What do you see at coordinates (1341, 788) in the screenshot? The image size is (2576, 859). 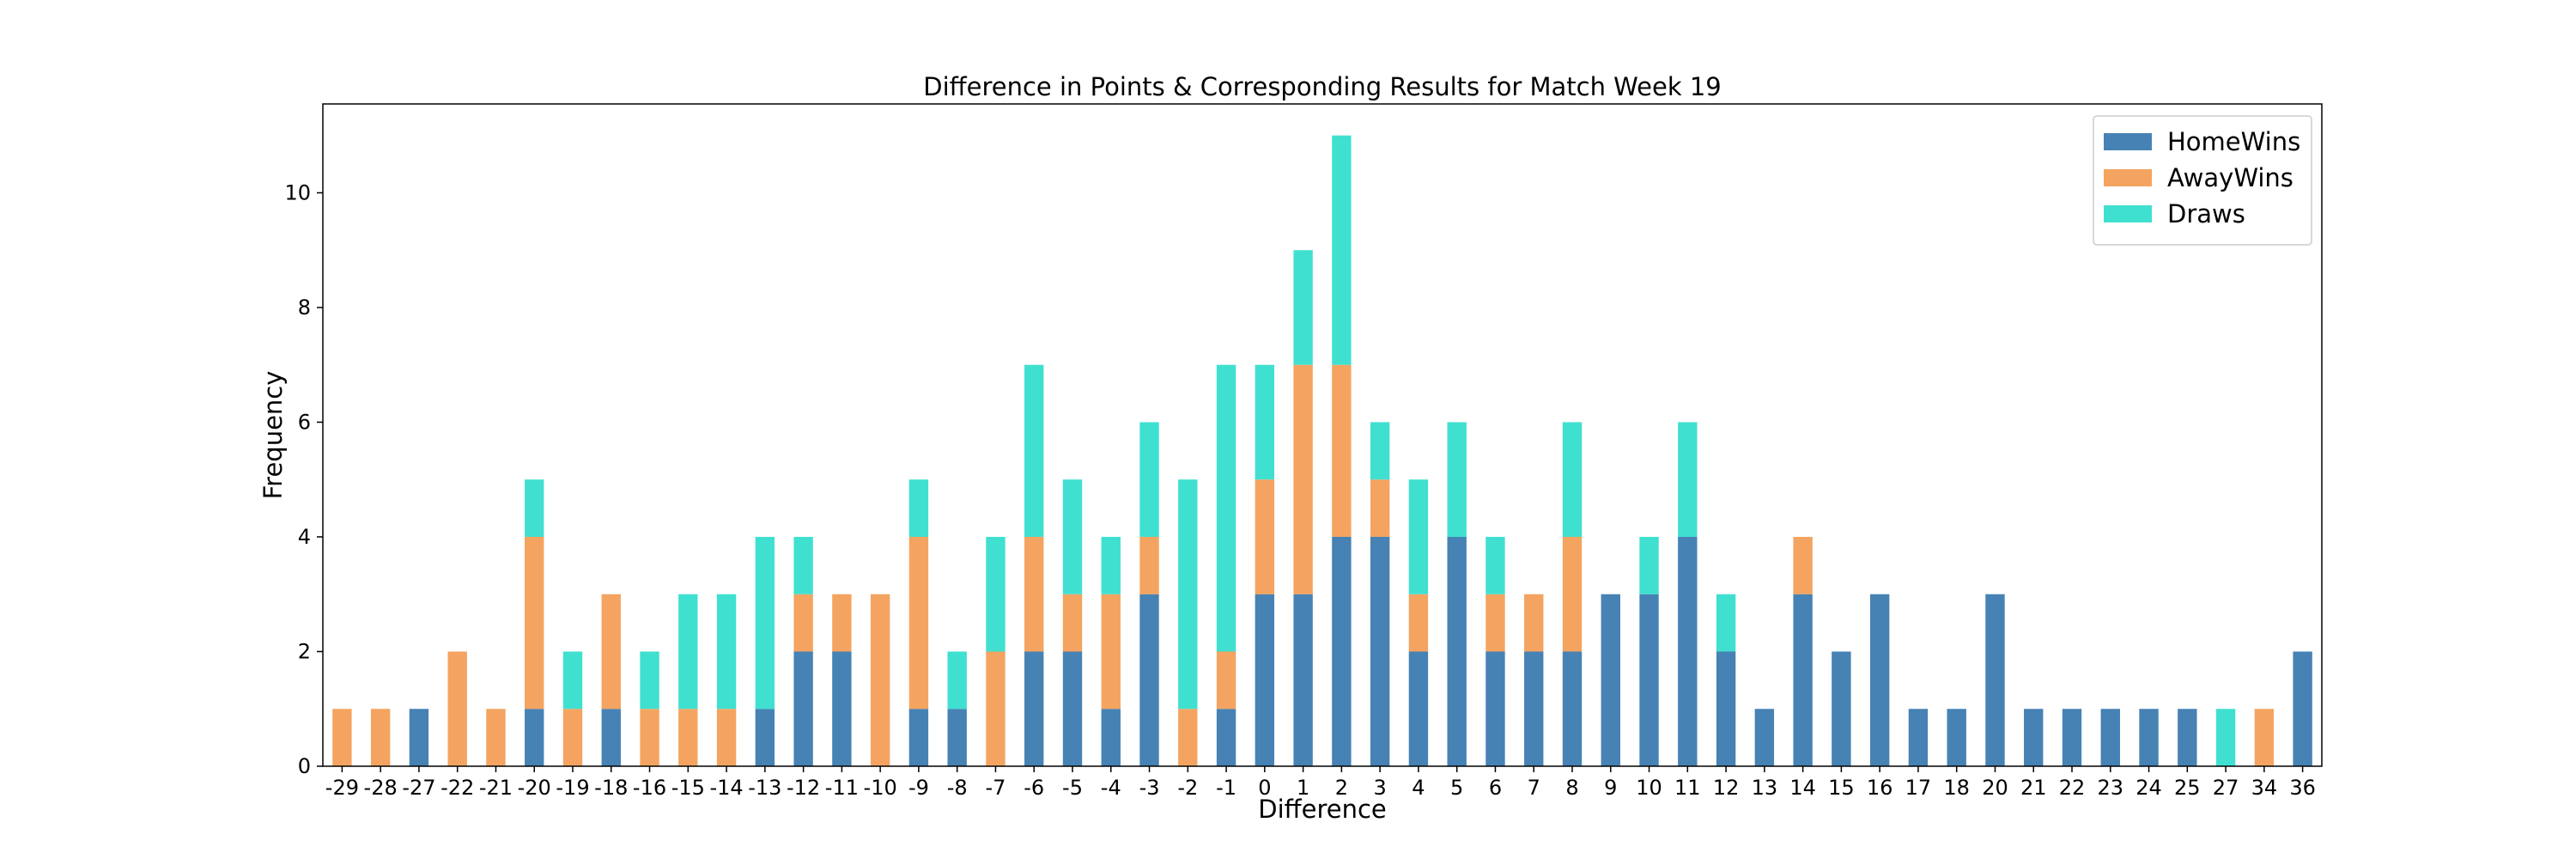 I see `x-tick-label: 2` at bounding box center [1341, 788].